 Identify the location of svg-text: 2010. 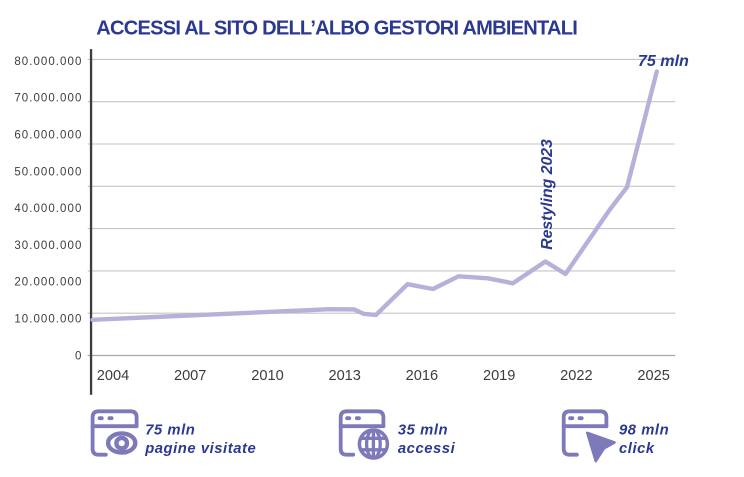
(267, 376).